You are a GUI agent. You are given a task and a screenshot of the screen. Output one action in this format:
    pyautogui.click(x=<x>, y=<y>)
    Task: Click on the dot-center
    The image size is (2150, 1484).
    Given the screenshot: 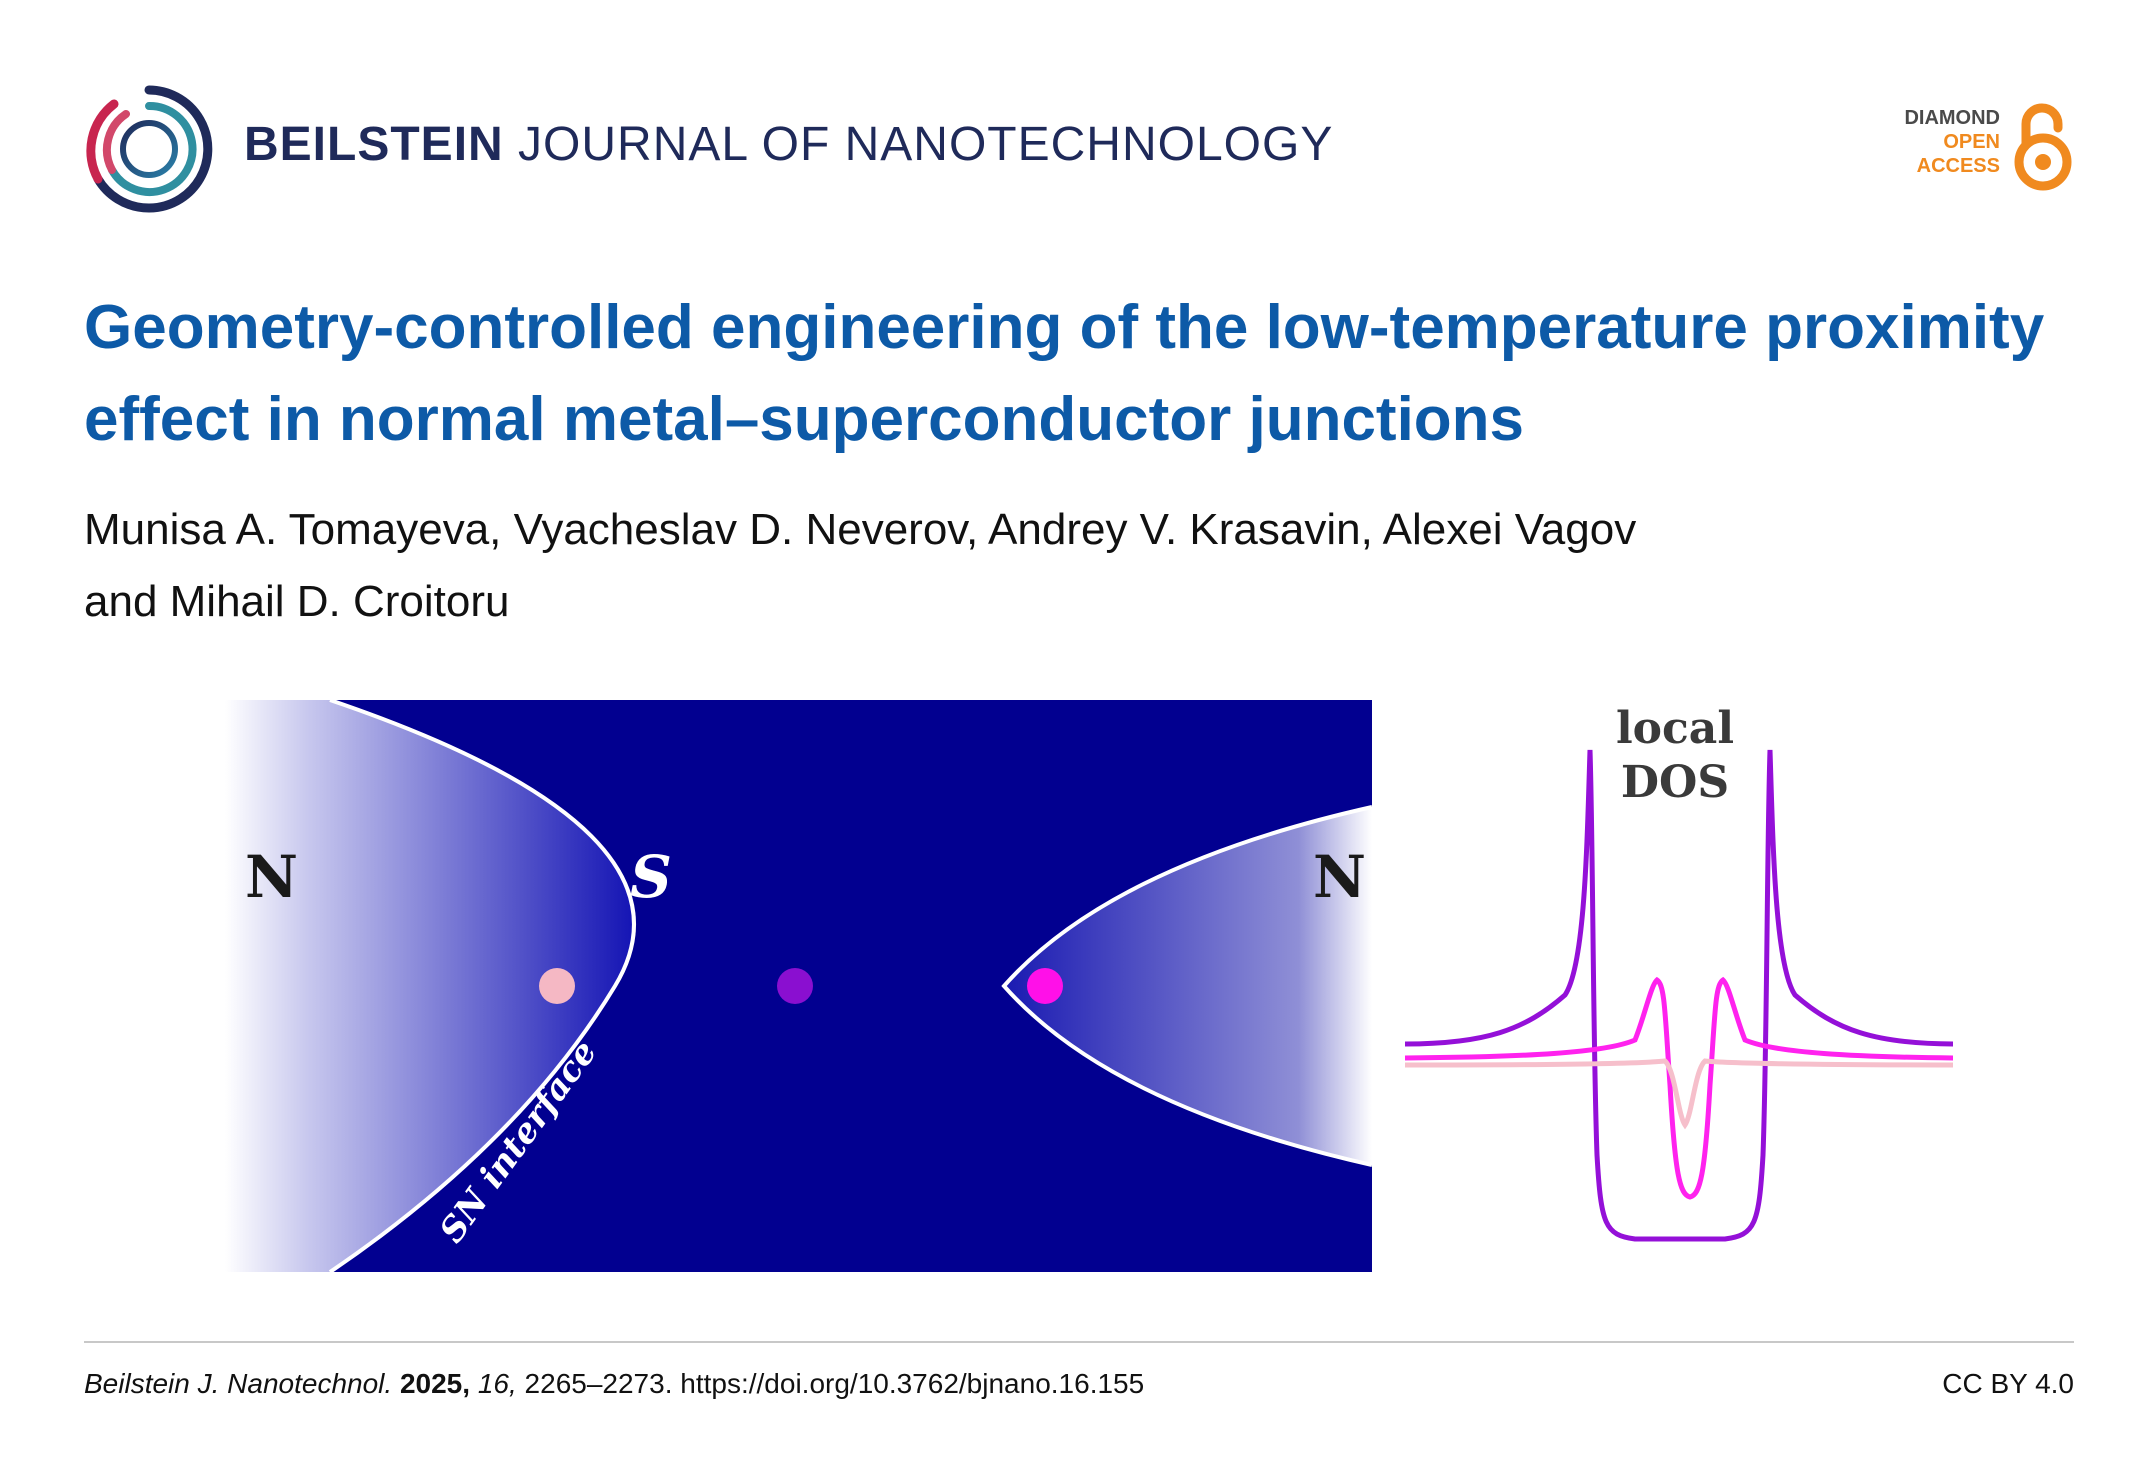 What is the action you would take?
    pyautogui.click(x=795, y=986)
    